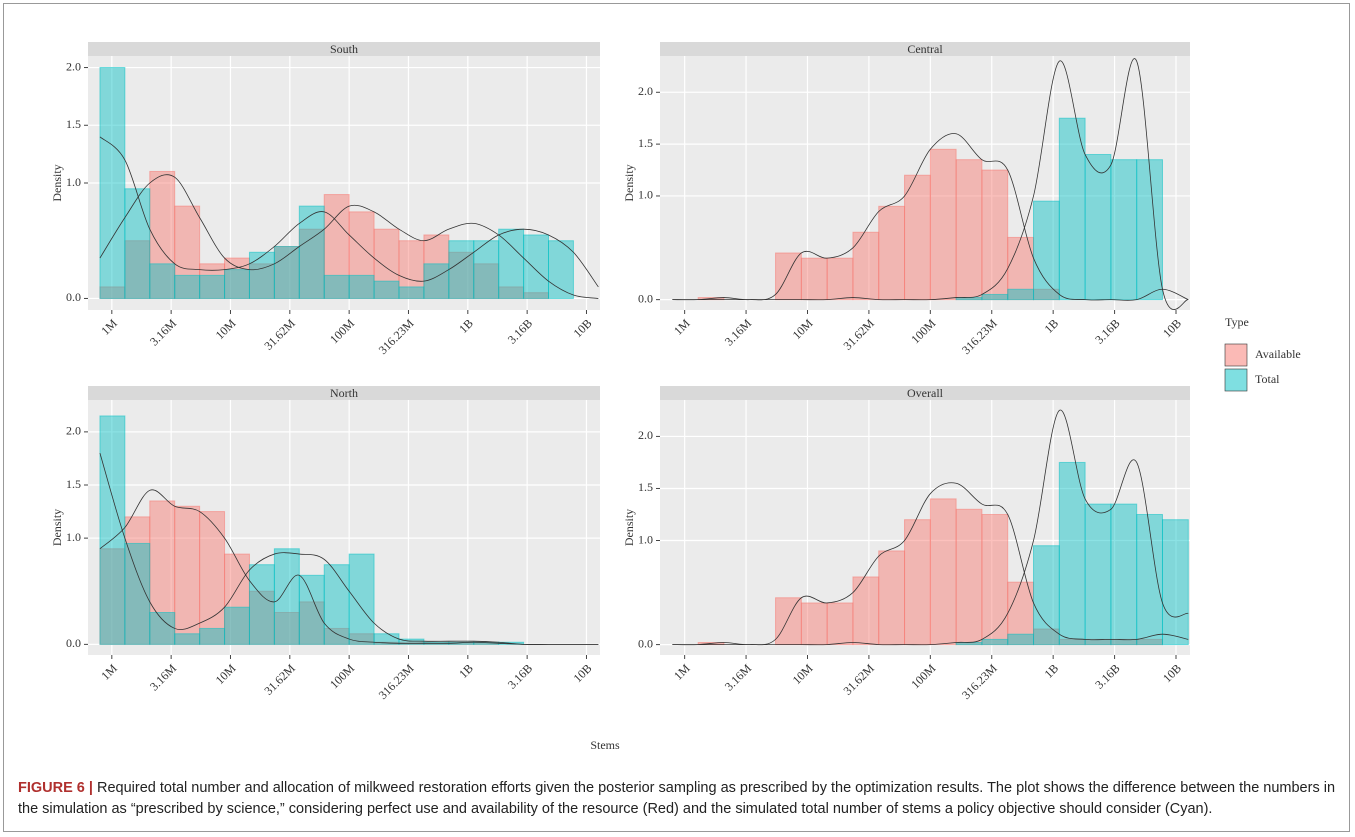 The image size is (1355, 837). What do you see at coordinates (55, 788) in the screenshot?
I see `caption-label: FIGURE 6 |` at bounding box center [55, 788].